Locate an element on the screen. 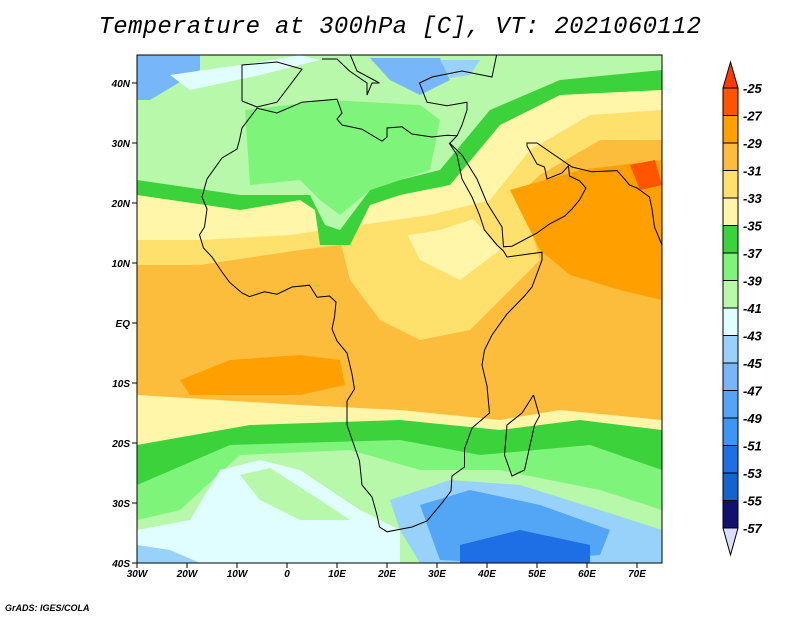 The height and width of the screenshot is (618, 800). colorbar-label: -49 is located at coordinates (753, 418).